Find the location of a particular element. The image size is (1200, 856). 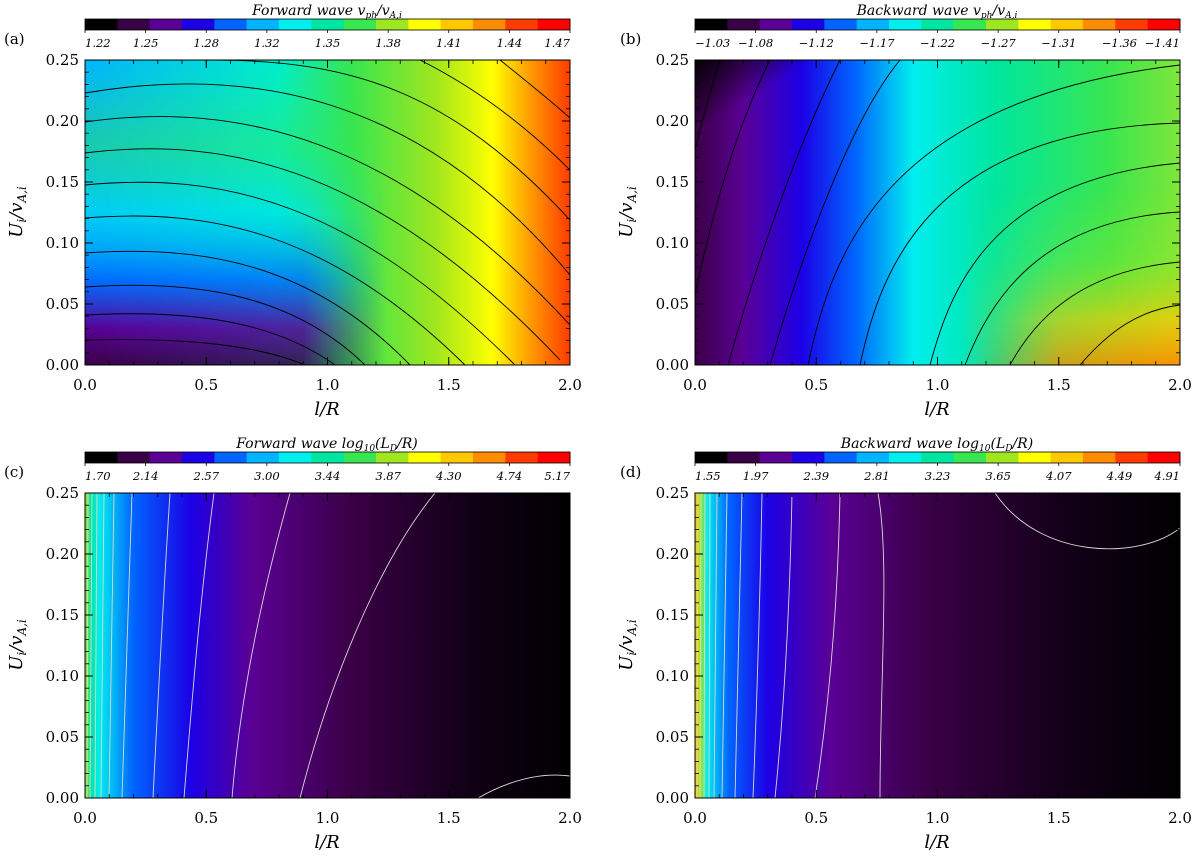

colorbar-tick-label: 1.41 is located at coordinates (449, 43).